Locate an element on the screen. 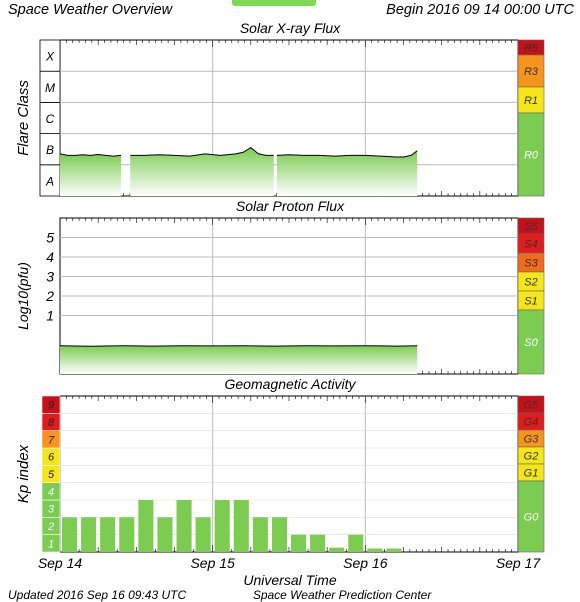 The width and height of the screenshot is (580, 602). kp-axis-label: 6 is located at coordinates (51, 458).